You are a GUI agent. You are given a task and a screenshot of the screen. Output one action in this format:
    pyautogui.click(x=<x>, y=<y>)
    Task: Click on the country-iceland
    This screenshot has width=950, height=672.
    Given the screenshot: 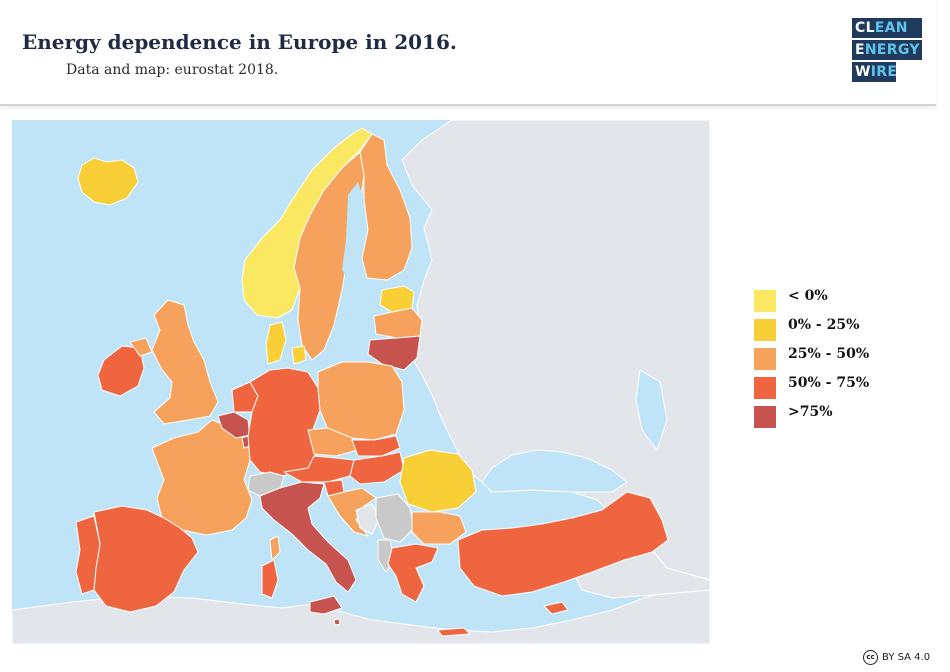 What is the action you would take?
    pyautogui.click(x=108, y=181)
    